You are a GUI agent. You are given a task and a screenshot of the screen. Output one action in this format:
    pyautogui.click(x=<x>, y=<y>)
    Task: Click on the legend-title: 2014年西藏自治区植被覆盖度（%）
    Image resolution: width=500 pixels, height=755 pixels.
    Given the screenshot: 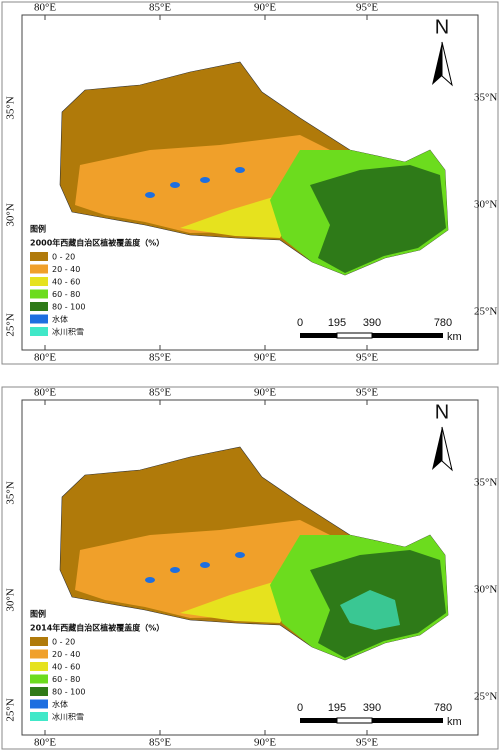 What is the action you would take?
    pyautogui.click(x=97, y=628)
    